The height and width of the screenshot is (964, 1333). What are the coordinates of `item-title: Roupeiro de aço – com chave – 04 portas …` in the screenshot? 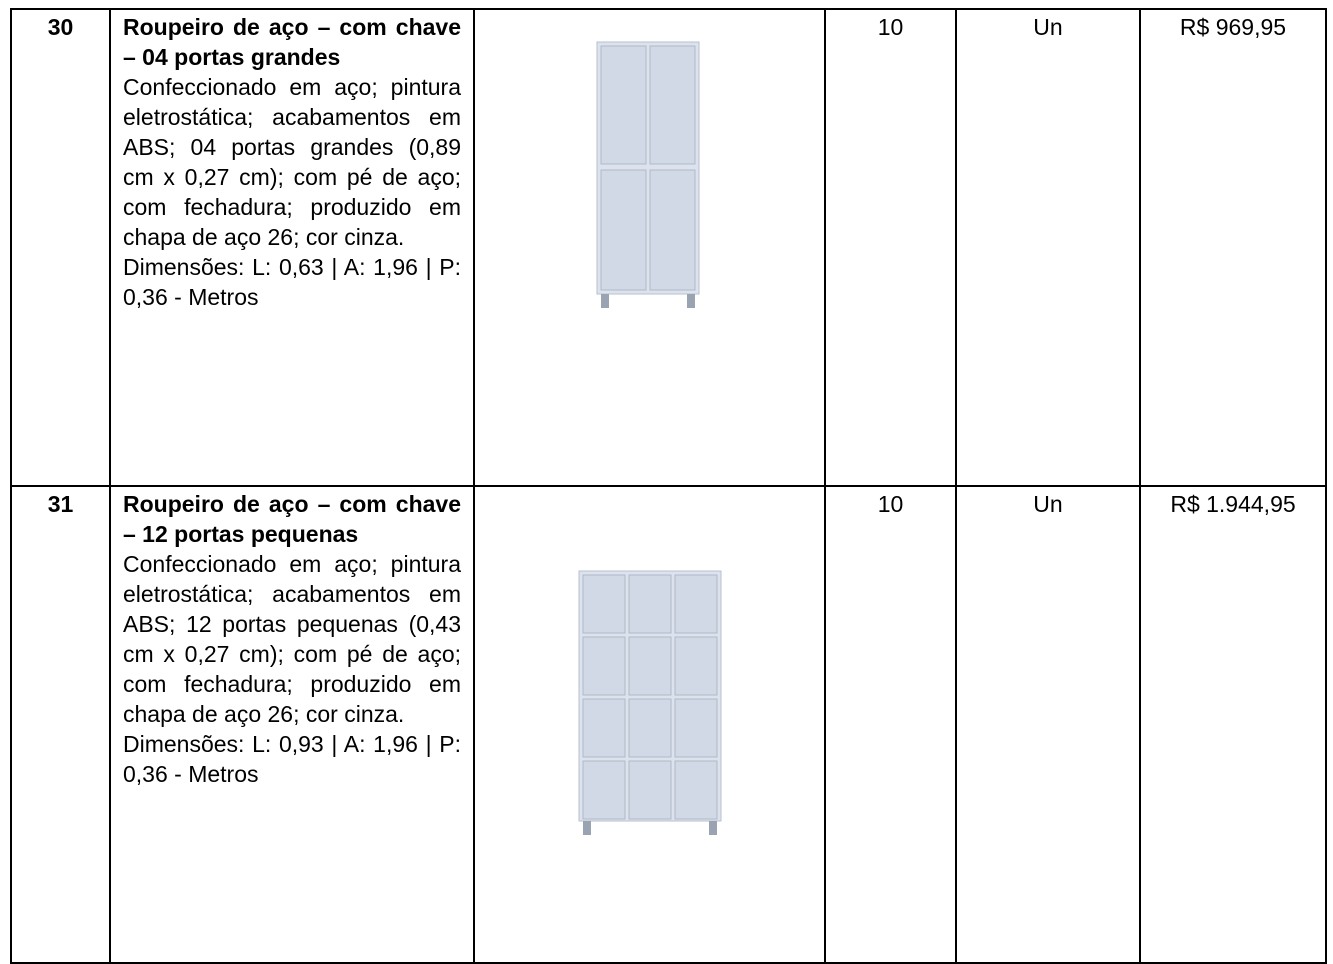 It's located at (292, 42).